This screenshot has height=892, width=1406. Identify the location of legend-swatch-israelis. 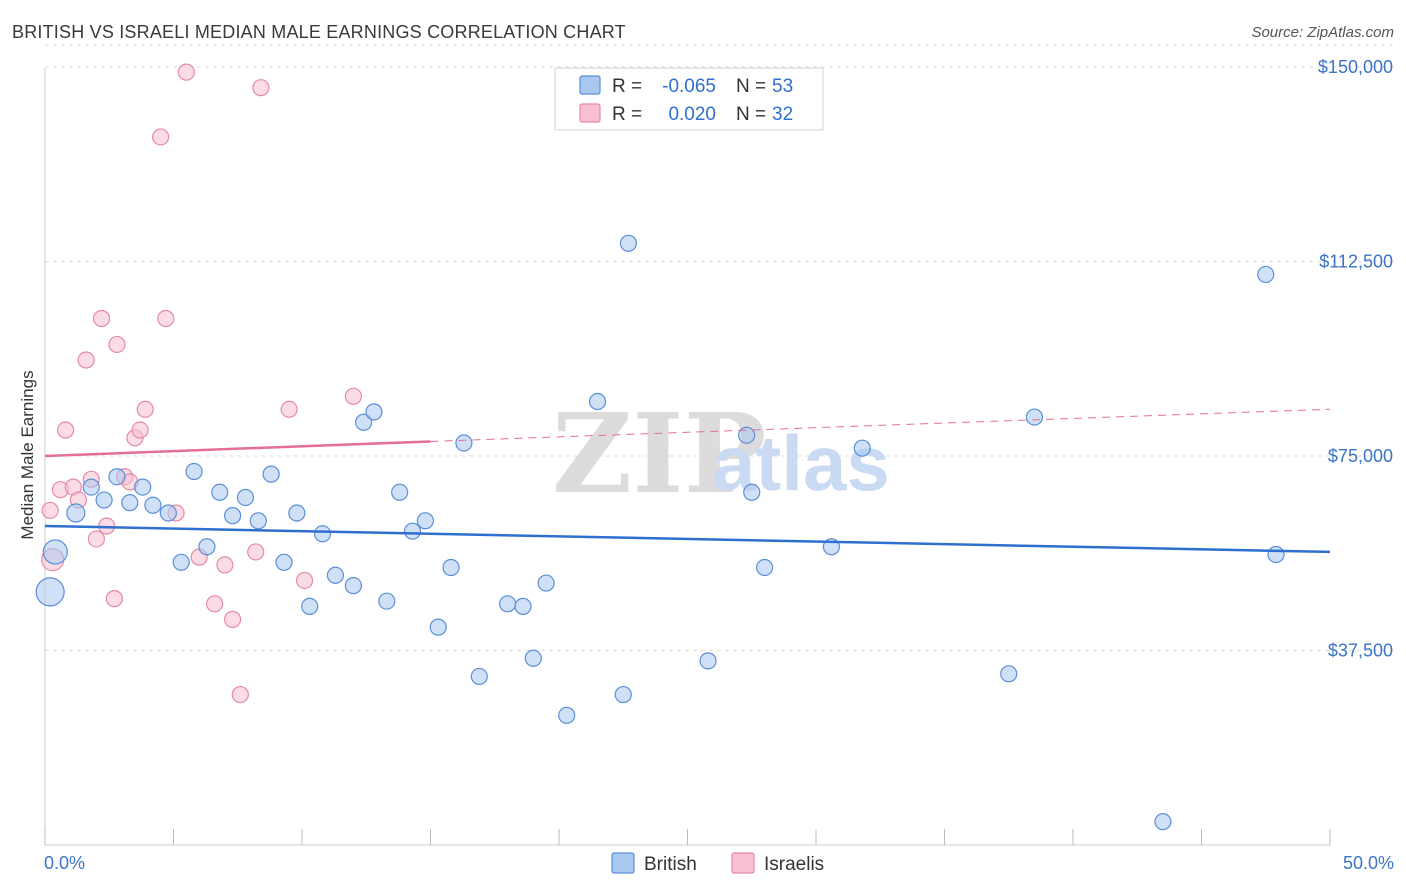
(590, 113).